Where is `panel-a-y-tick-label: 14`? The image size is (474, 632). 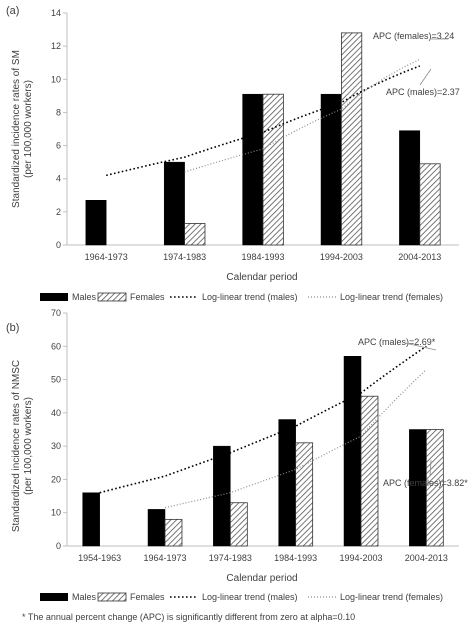 panel-a-y-tick-label: 14 is located at coordinates (56, 13).